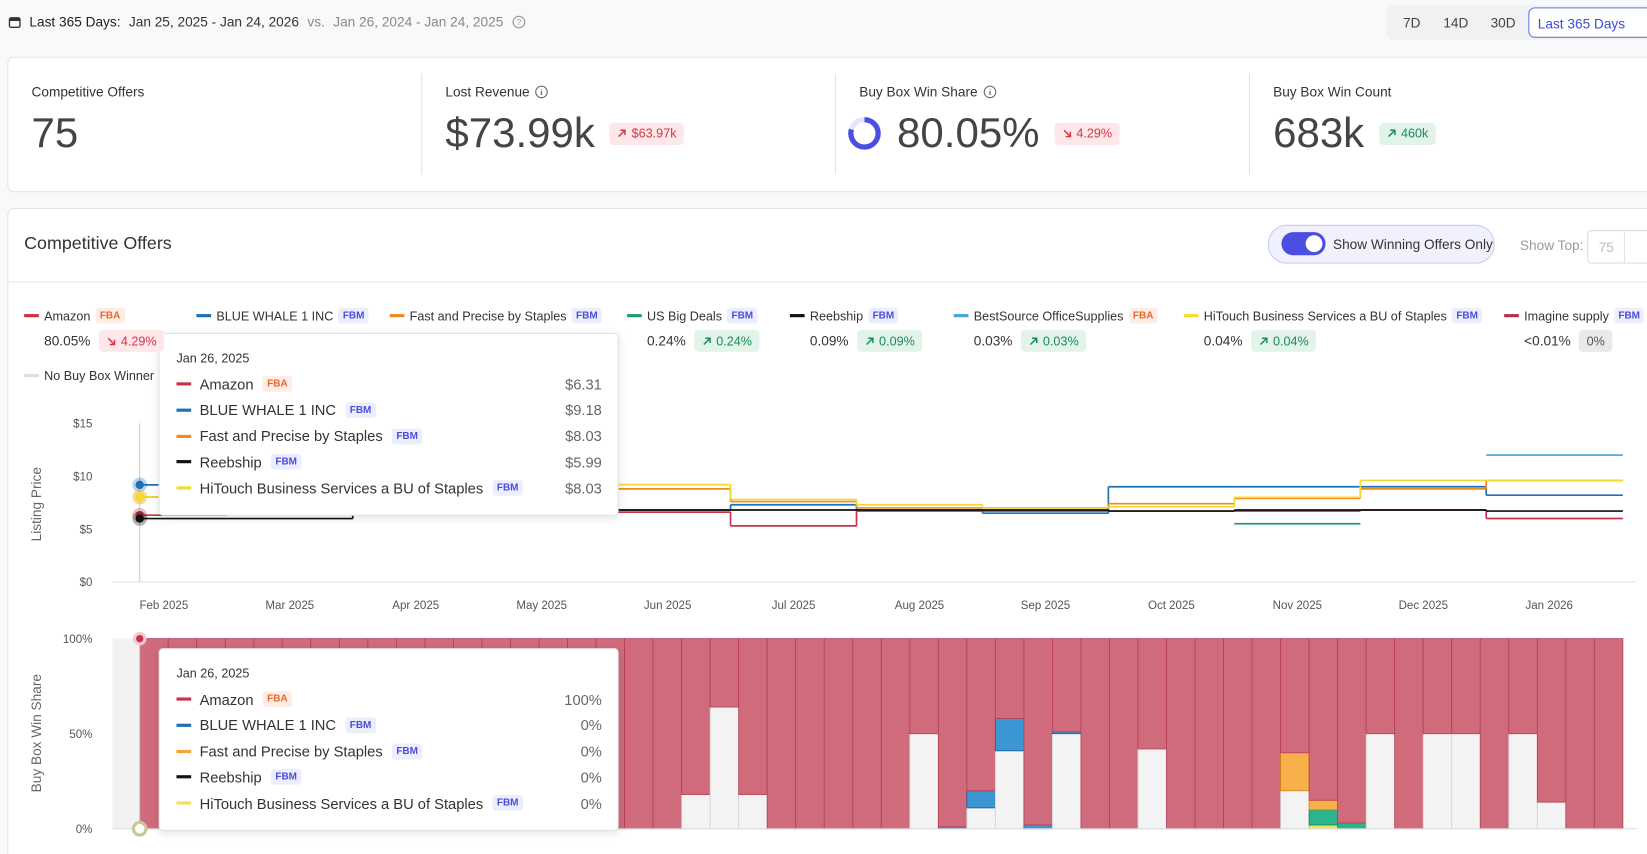 This screenshot has height=854, width=1647. I want to click on tooltip-name: BLUE WHALE 1 INC, so click(268, 725).